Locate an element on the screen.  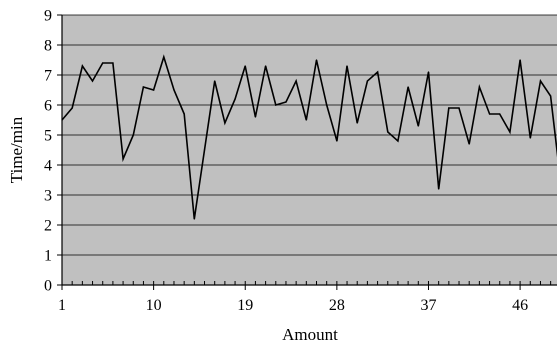
x-axis-ticks: 110192837465564738291100 is located at coordinates (293, 299).